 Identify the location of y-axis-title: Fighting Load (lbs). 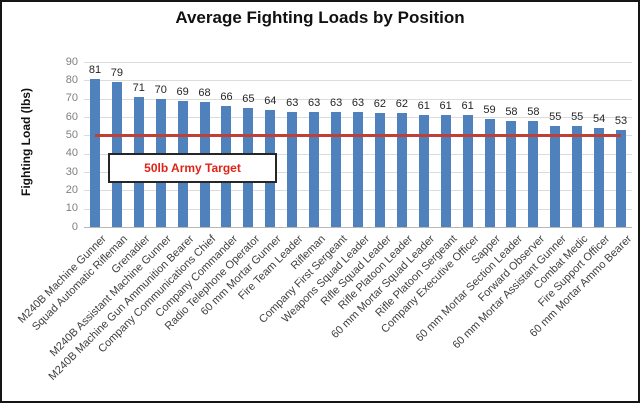
(26, 142).